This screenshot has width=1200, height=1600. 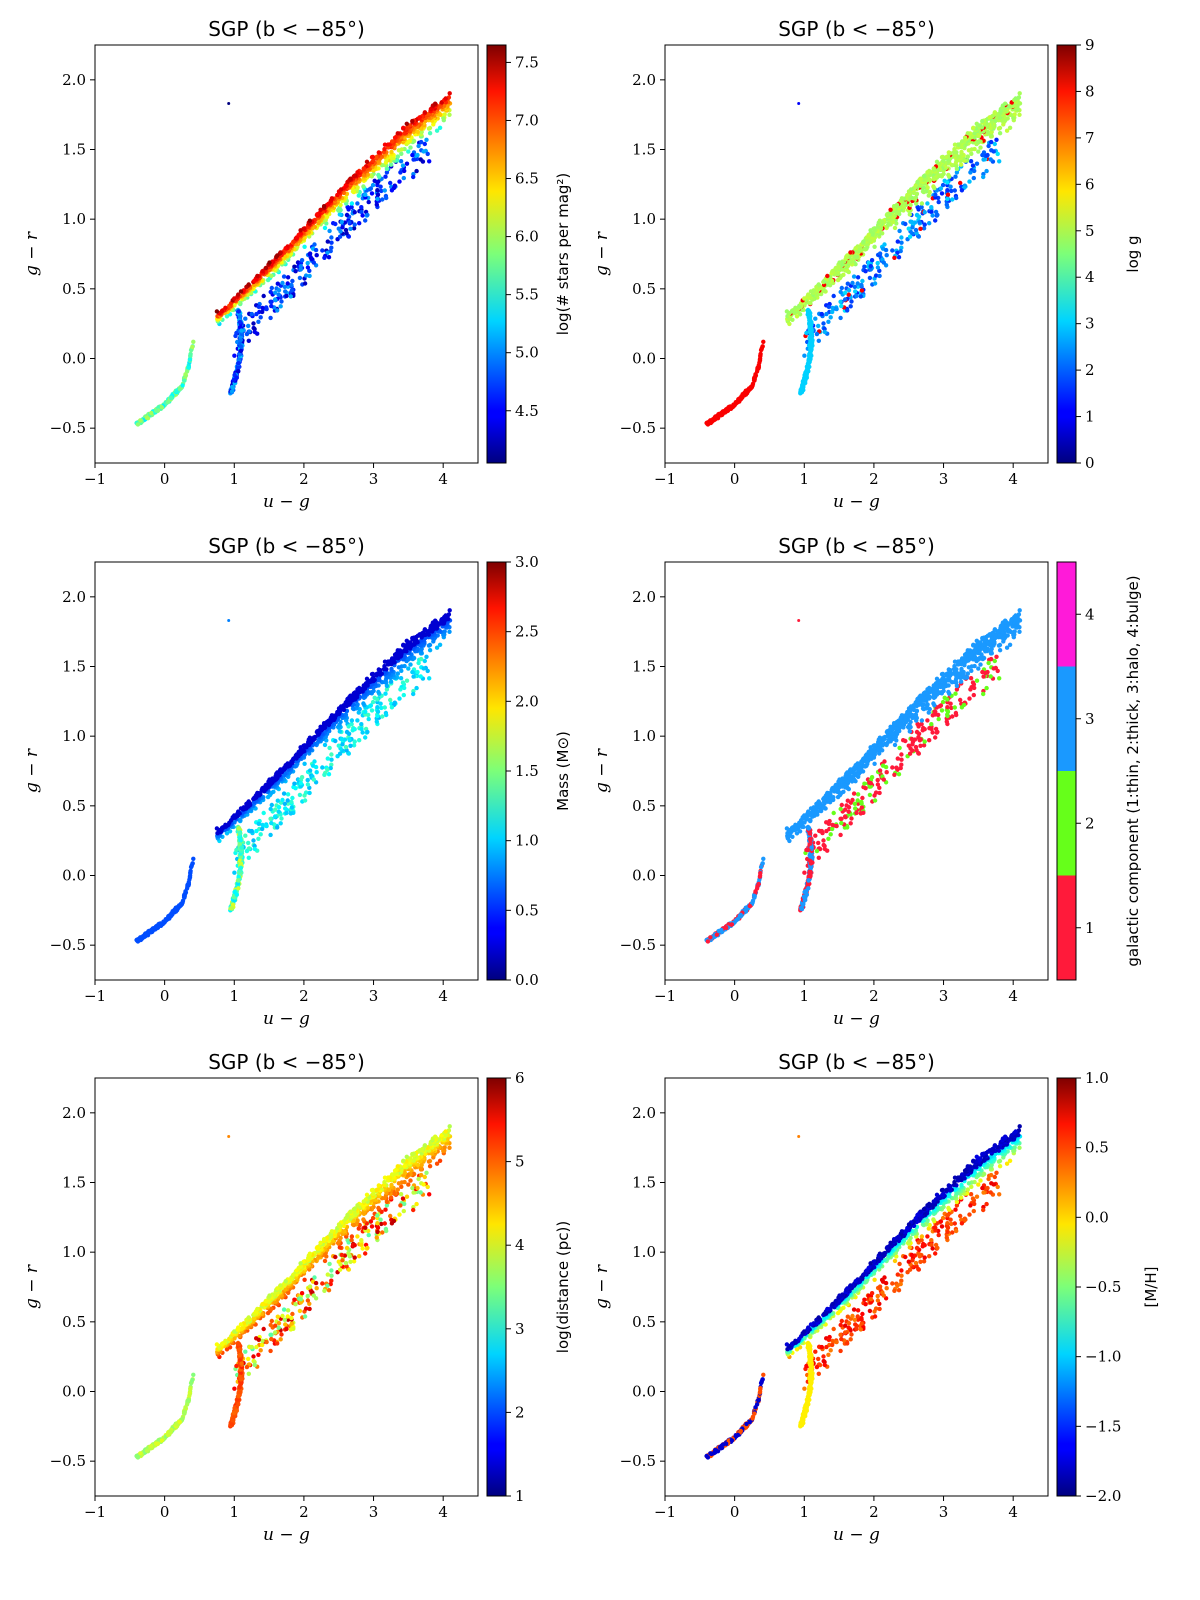 I want to click on colorbar-tick-label: 7.0, so click(x=527, y=120).